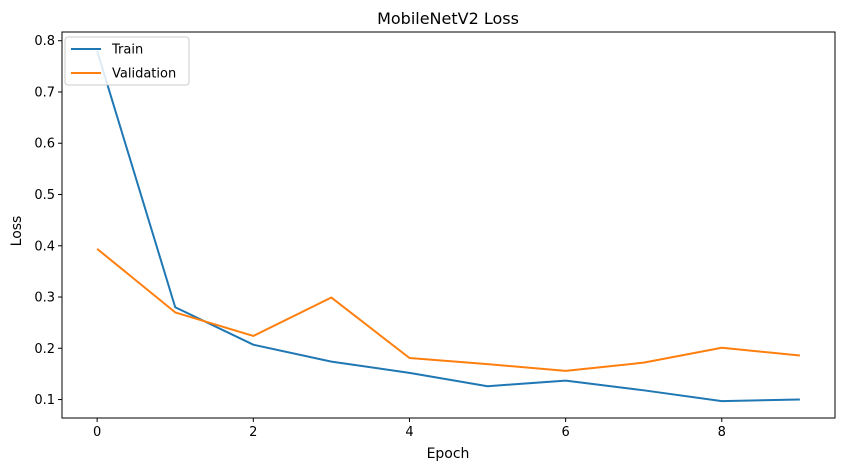  I want to click on y-tick-label: 0.4, so click(44, 246).